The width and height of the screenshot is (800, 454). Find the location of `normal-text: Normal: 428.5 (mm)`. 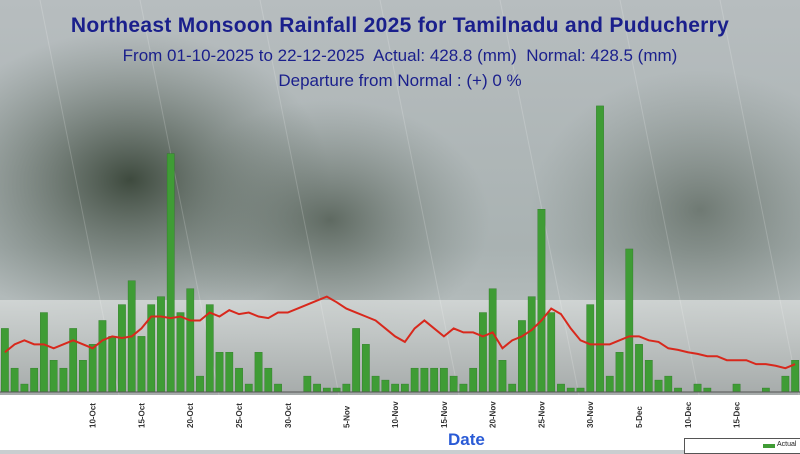

normal-text: Normal: 428.5 (mm) is located at coordinates (602, 55).